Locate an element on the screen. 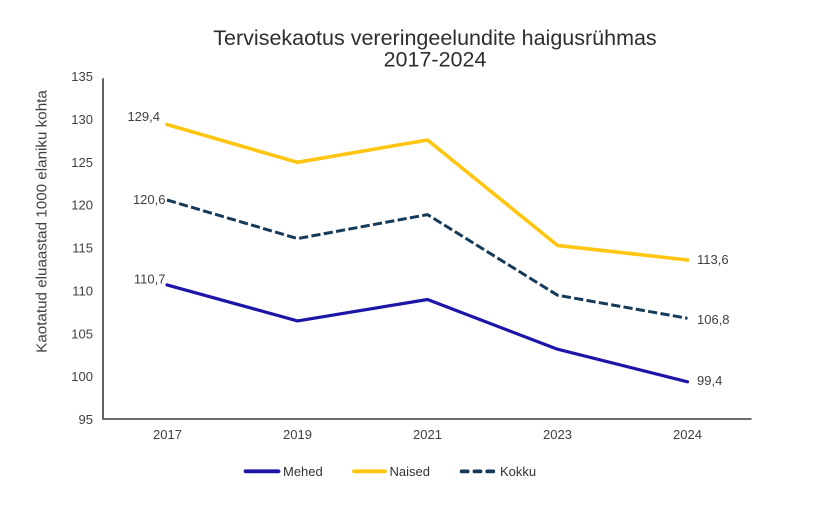 The height and width of the screenshot is (512, 819). svg-text: 113,6 is located at coordinates (713, 259).